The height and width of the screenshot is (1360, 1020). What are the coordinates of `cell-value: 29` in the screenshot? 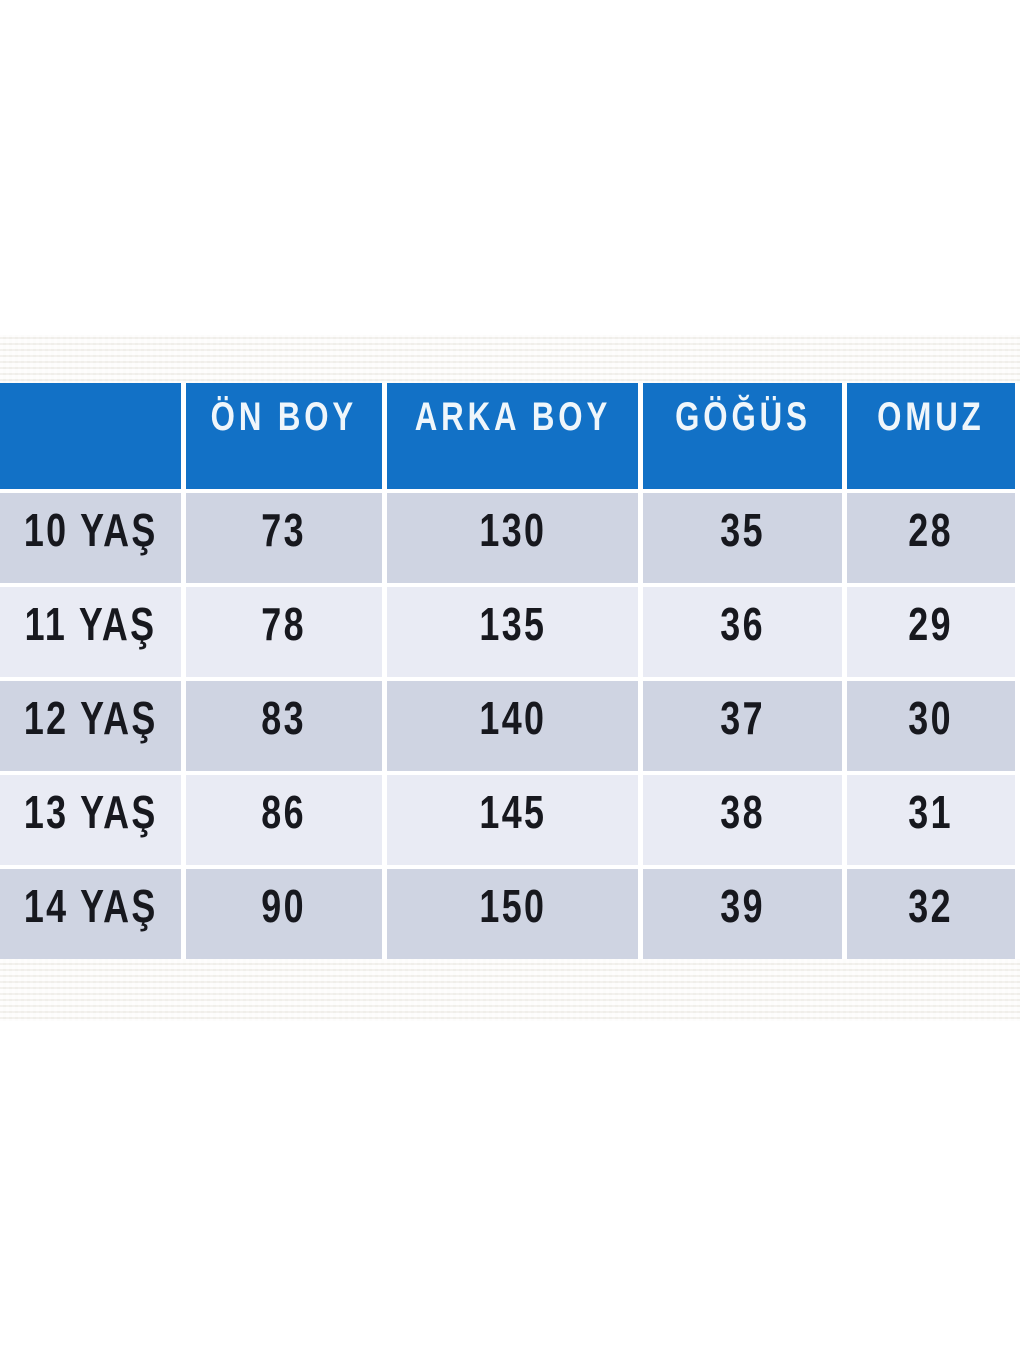 It's located at (931, 624).